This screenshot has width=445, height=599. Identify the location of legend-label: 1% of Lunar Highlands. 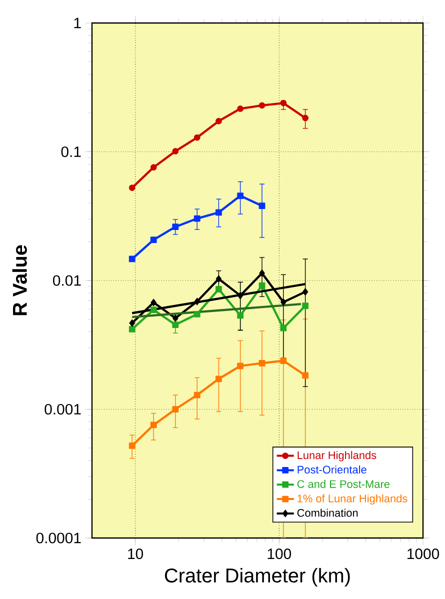
(353, 499).